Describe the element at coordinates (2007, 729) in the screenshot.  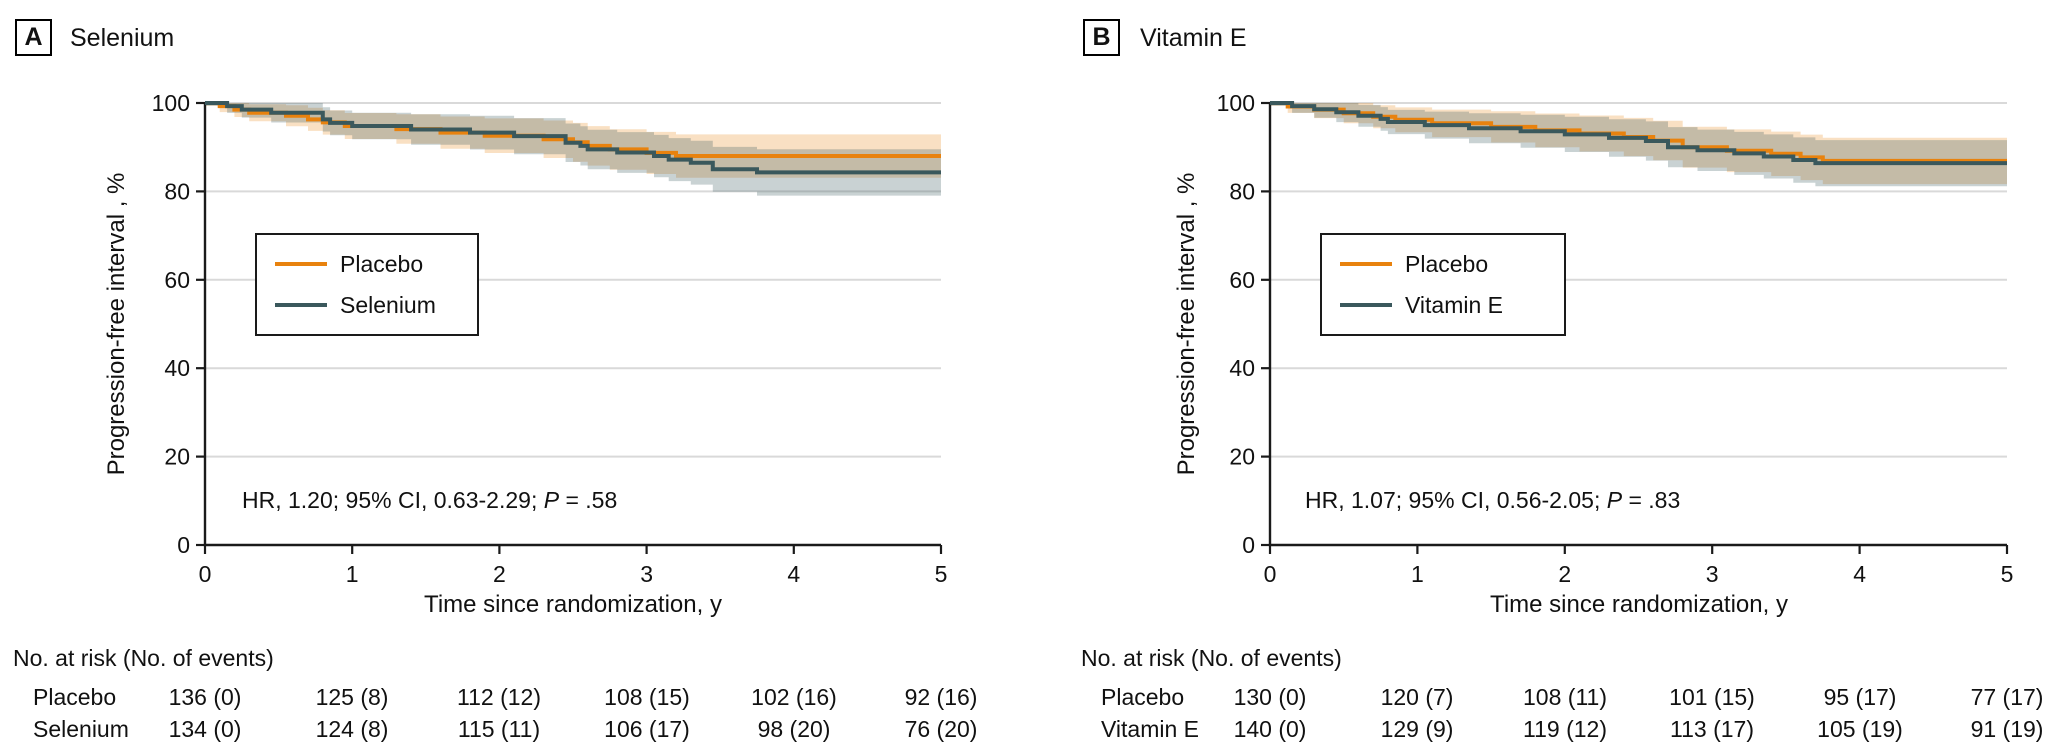
I see `risk-value: 91 (19)` at that location.